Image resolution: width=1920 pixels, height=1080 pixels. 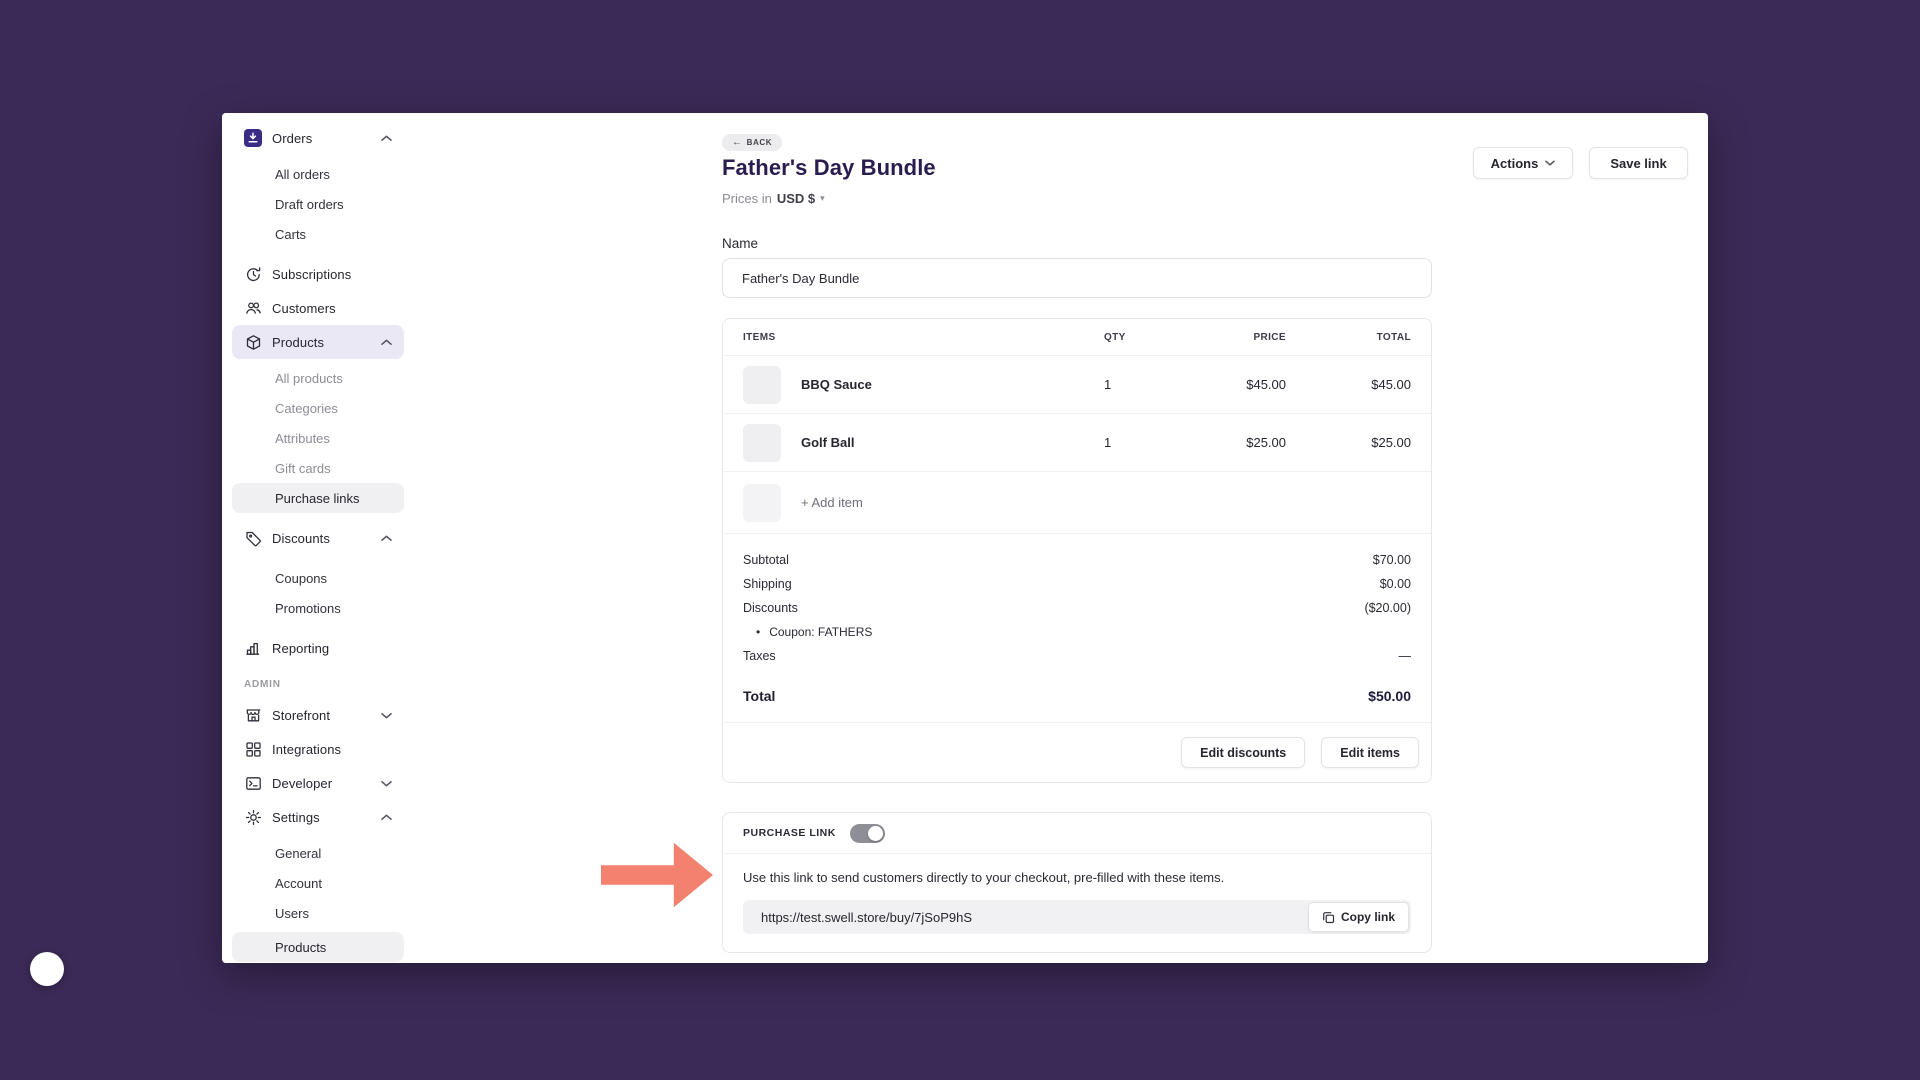 I want to click on sidebar-item-general: General, so click(x=318, y=853).